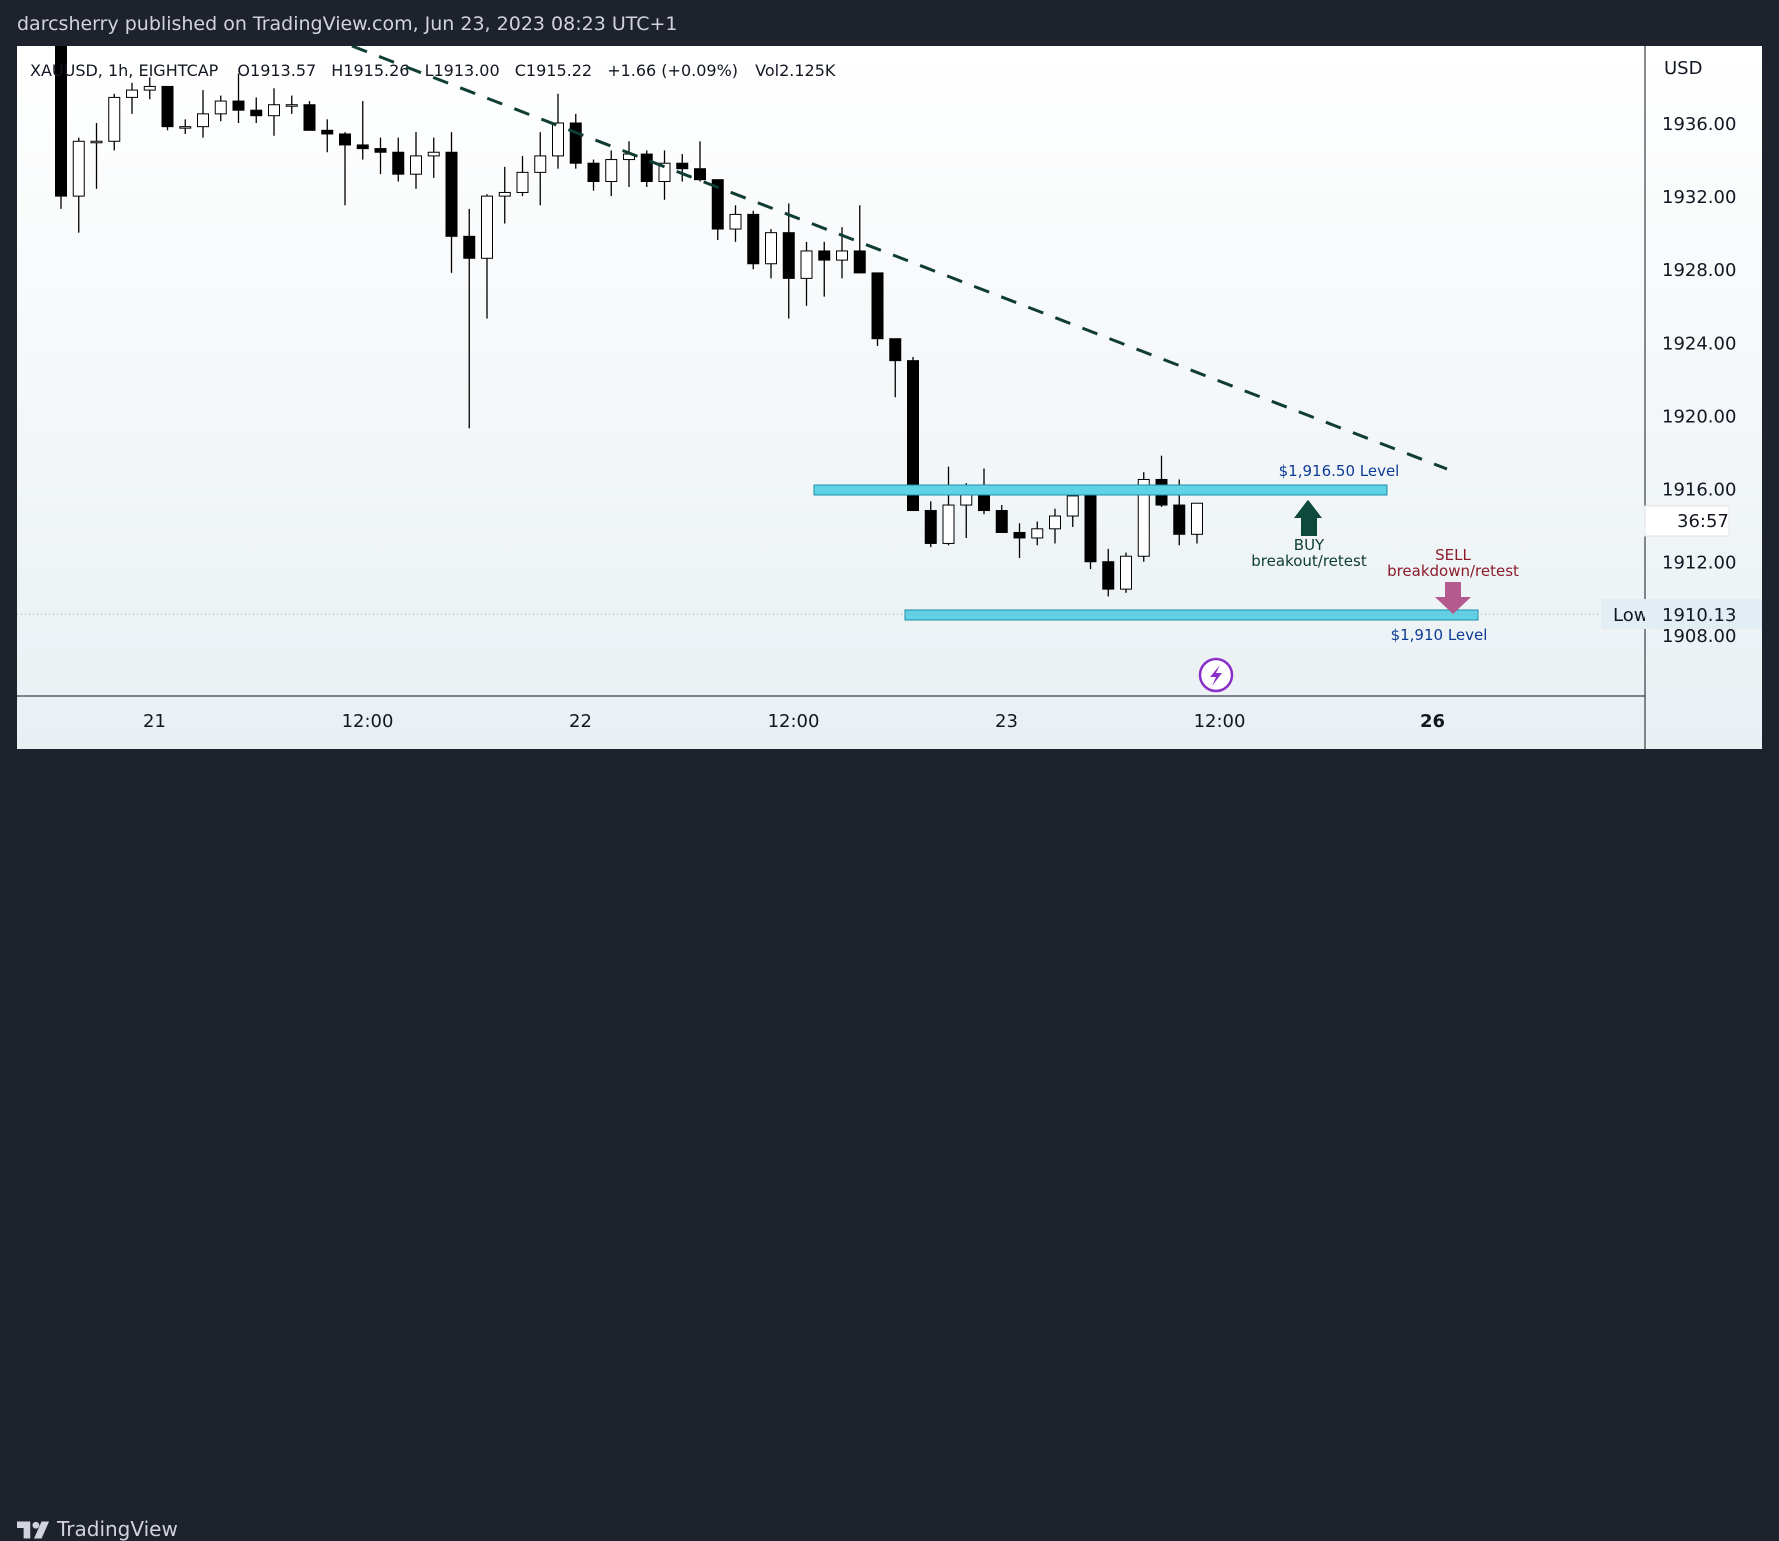 This screenshot has width=1779, height=1541. What do you see at coordinates (1191, 615) in the screenshot?
I see `lower-level-zone` at bounding box center [1191, 615].